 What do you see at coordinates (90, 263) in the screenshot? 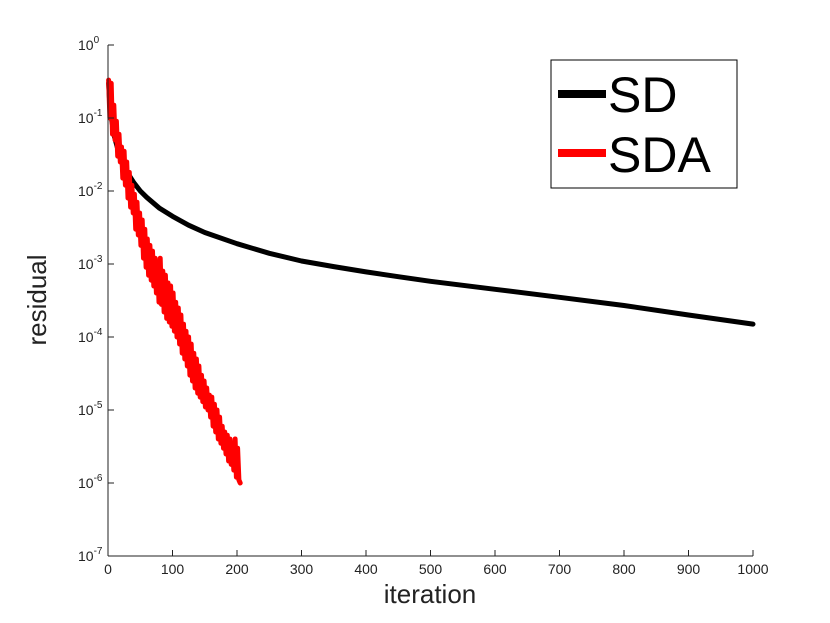
I see `y-tick-label: 10⁻³` at bounding box center [90, 263].